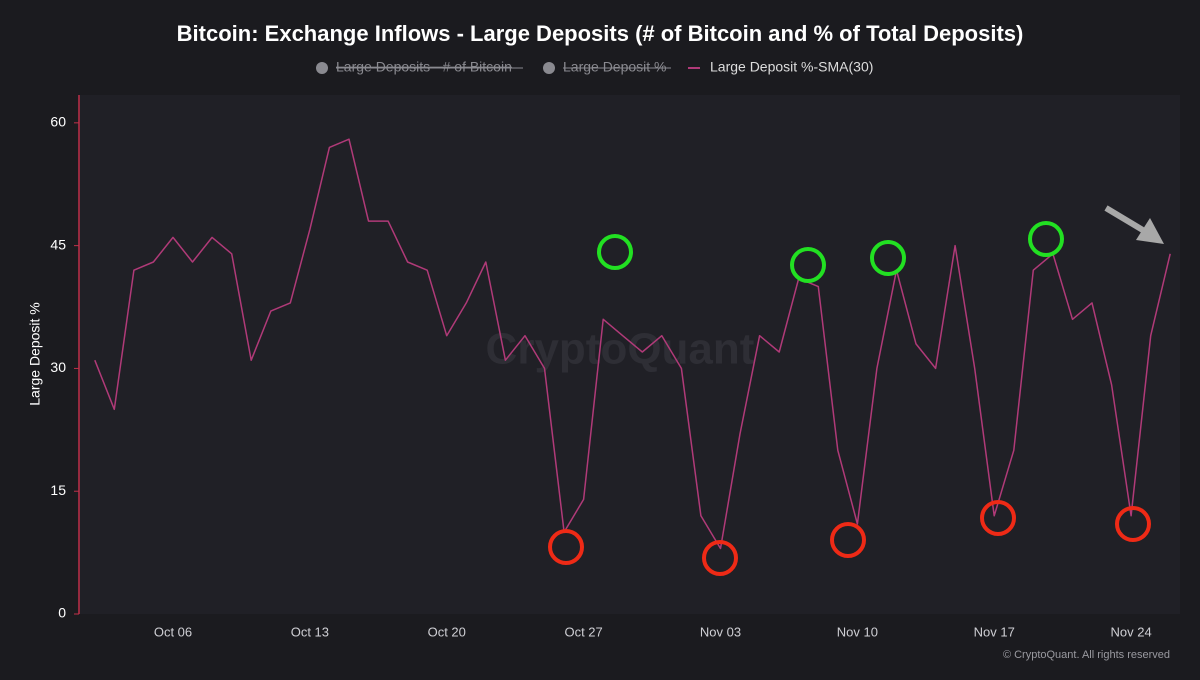 This screenshot has width=1200, height=680. I want to click on arrow-shaft, so click(1126, 220).